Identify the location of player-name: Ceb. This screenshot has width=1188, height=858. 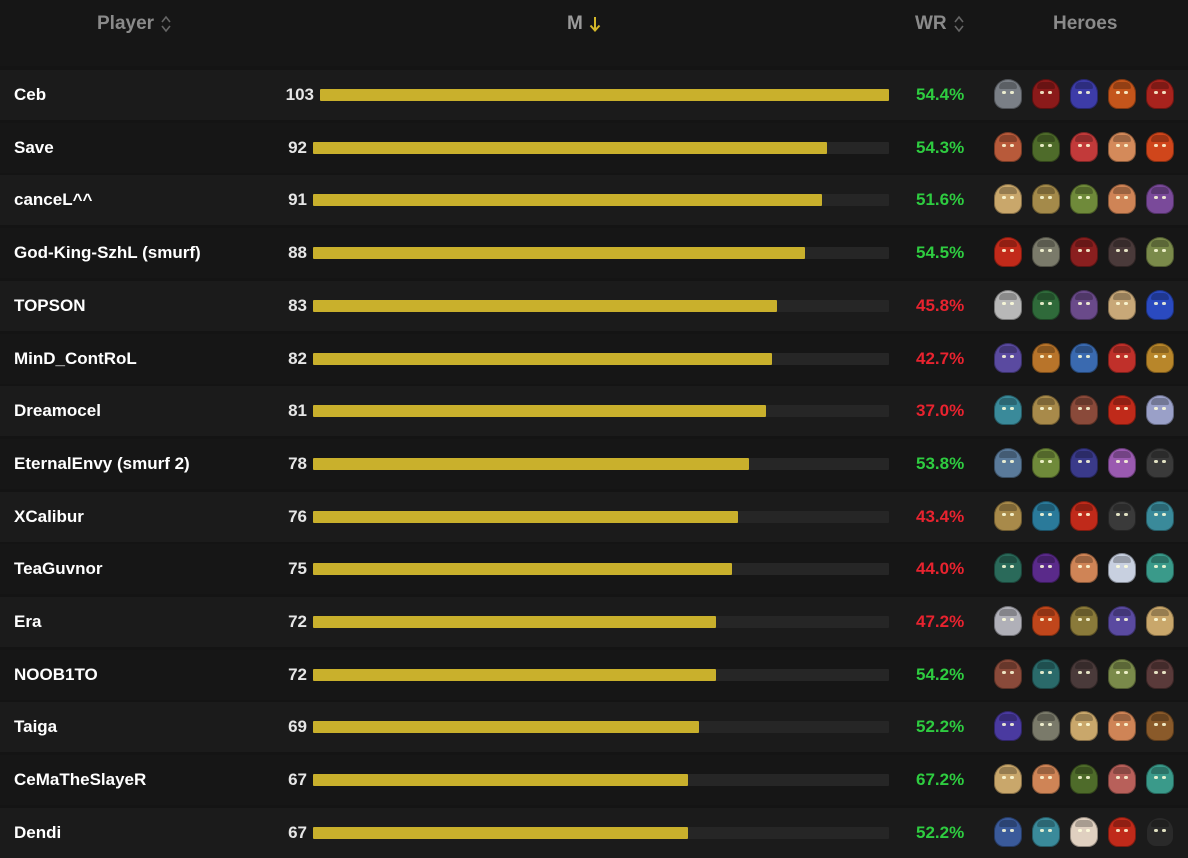
(30, 94).